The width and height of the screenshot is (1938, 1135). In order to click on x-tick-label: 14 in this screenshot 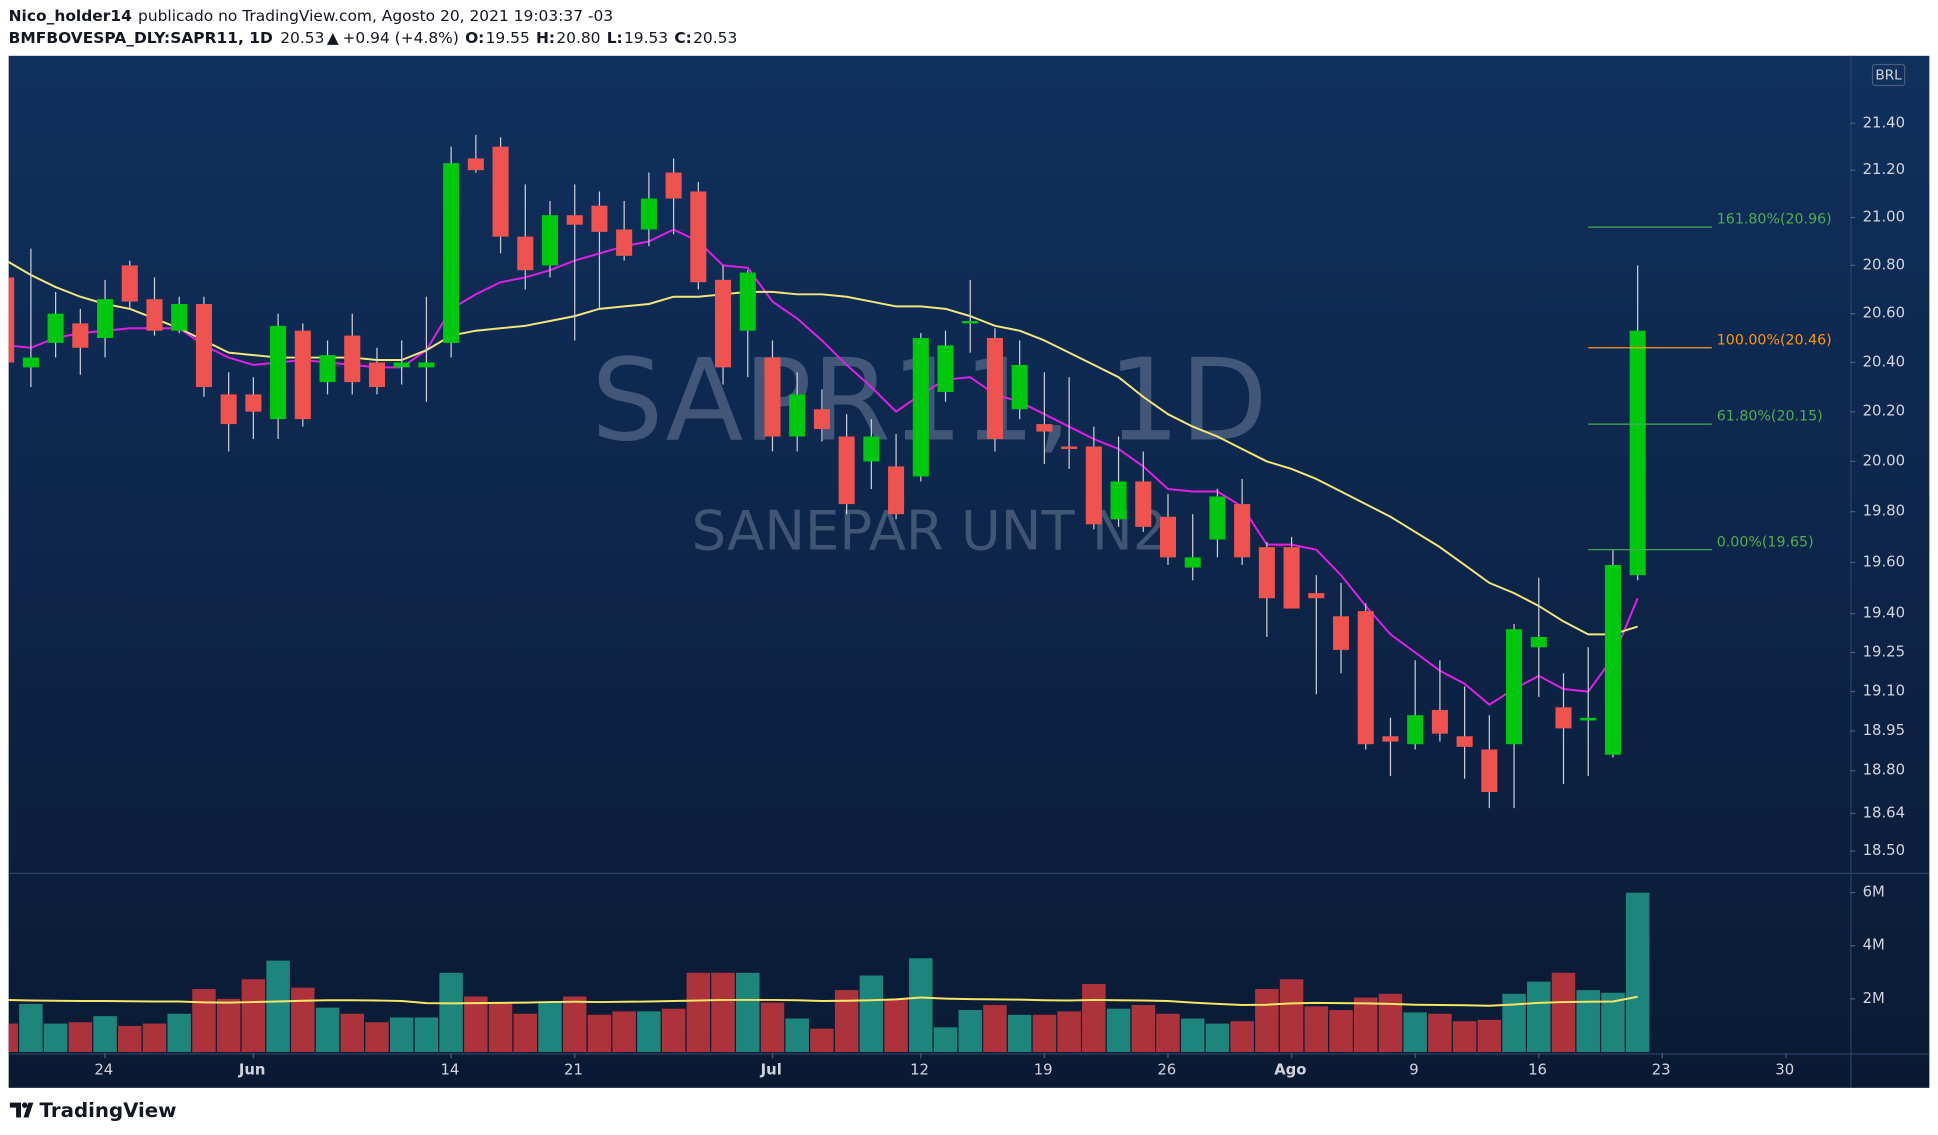, I will do `click(449, 1070)`.